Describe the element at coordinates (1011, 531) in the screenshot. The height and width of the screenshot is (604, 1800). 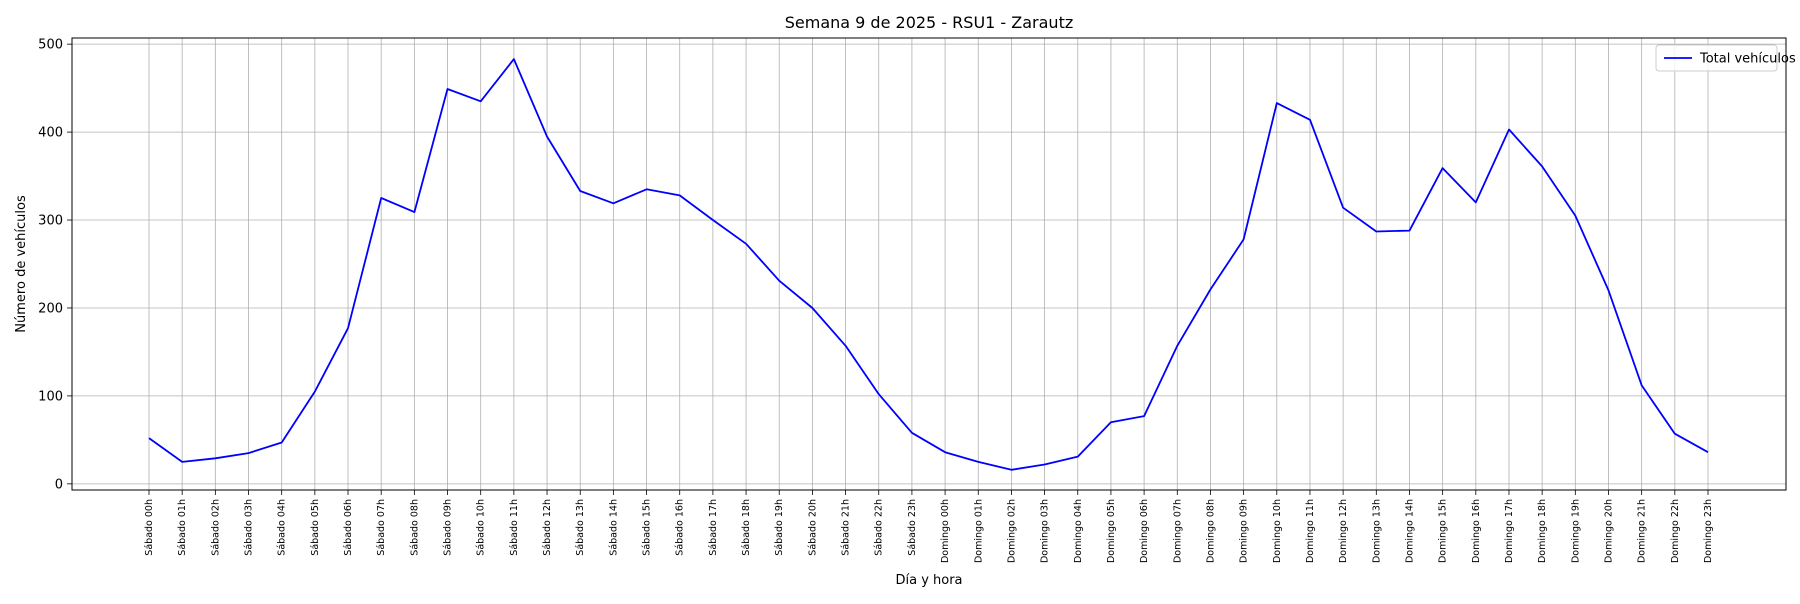
I see `x-tick-label: Domingo 02h` at that location.